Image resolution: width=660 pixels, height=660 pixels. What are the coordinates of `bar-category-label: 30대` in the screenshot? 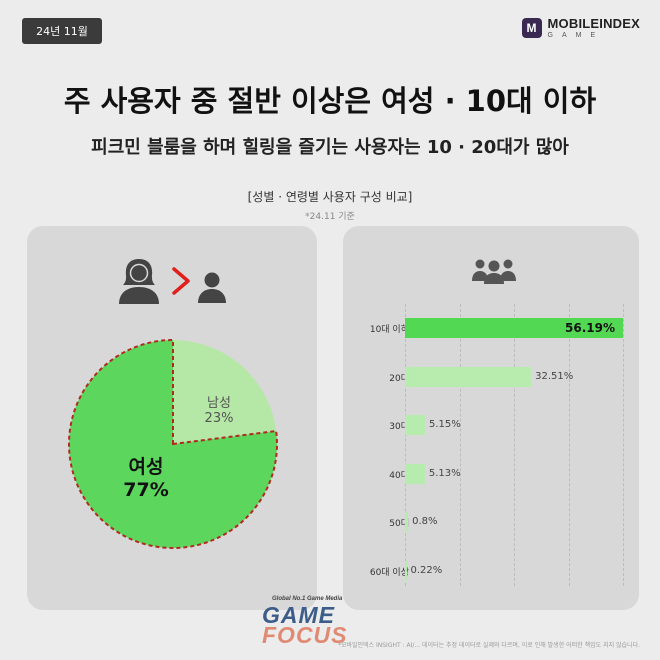 It's located at (399, 427).